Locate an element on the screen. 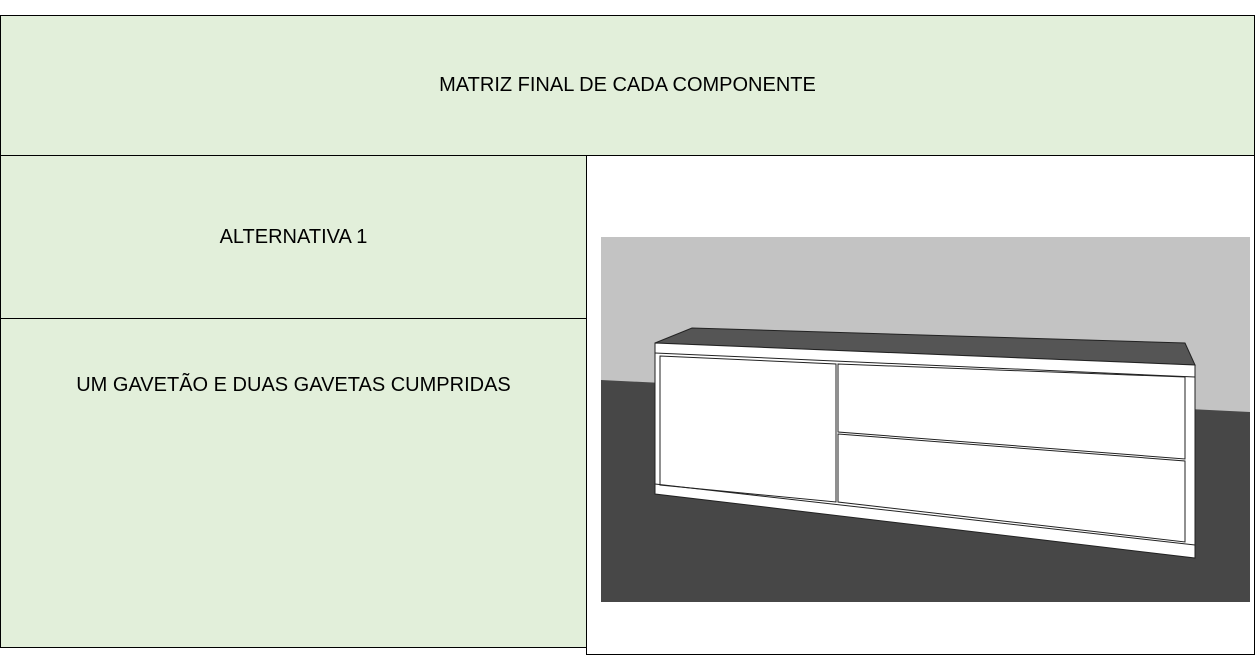 The width and height of the screenshot is (1255, 655). row-cell: ALTERNATIVA 1 is located at coordinates (293, 237).